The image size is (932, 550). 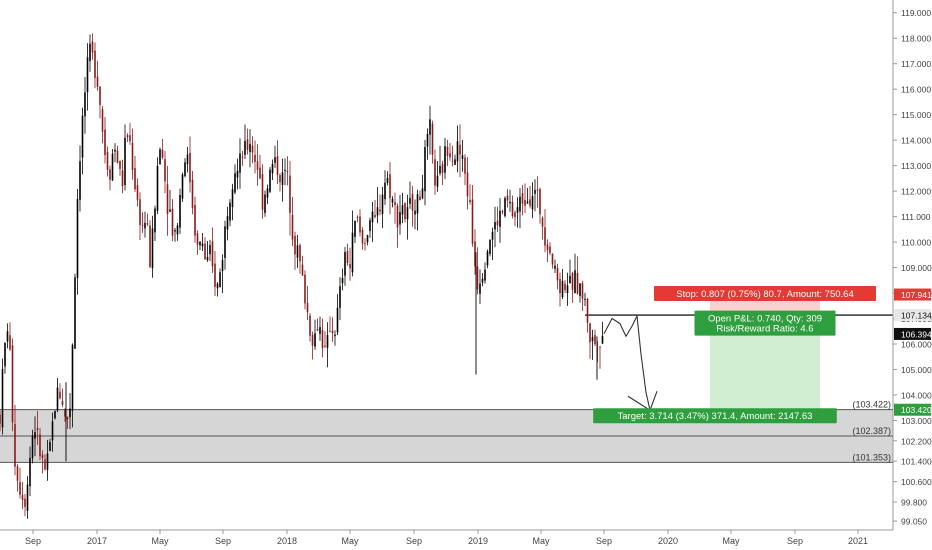 What do you see at coordinates (912, 294) in the screenshot?
I see `stop-price-tag-bg` at bounding box center [912, 294].